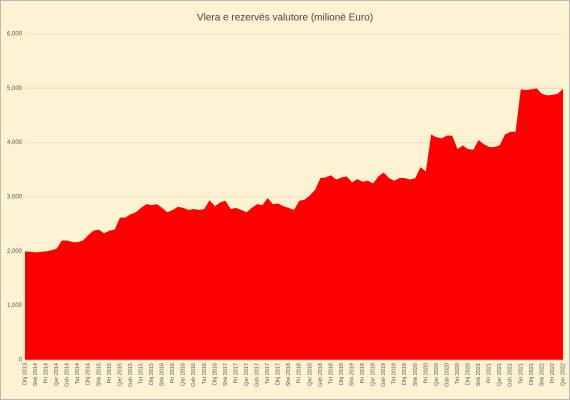 The height and width of the screenshot is (400, 570). I want to click on x-tick-label: Shk 2016, so click(163, 374).